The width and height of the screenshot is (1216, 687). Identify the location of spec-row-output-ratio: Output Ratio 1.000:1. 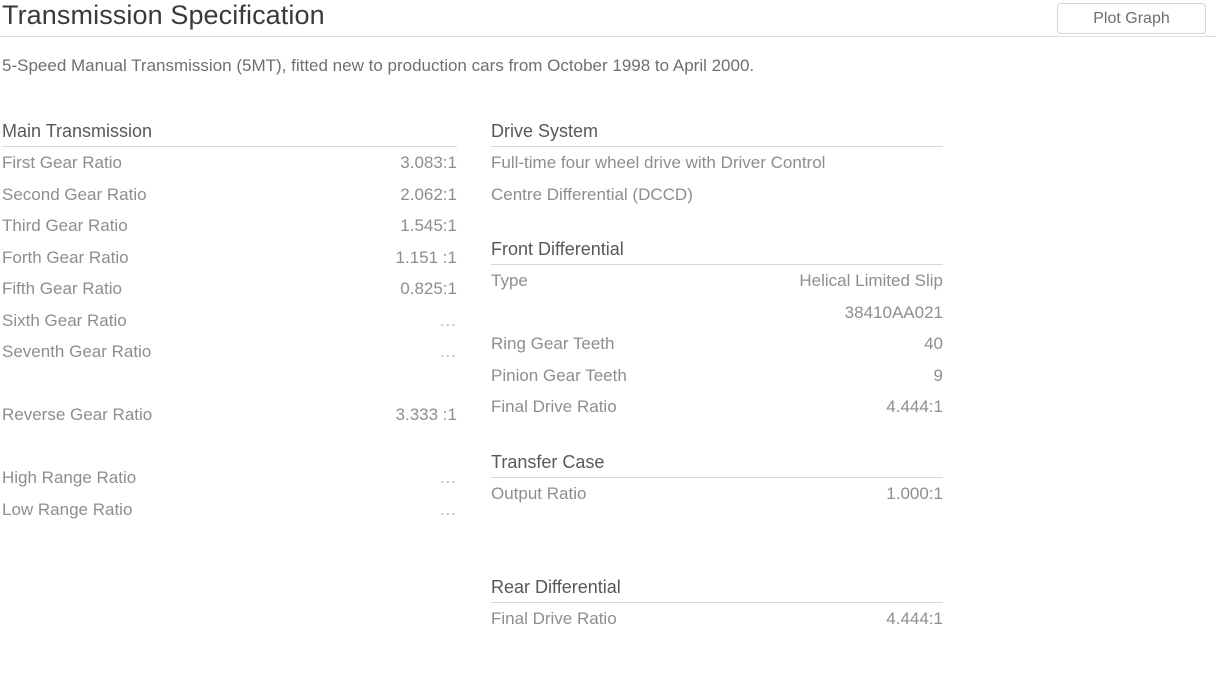
(717, 494).